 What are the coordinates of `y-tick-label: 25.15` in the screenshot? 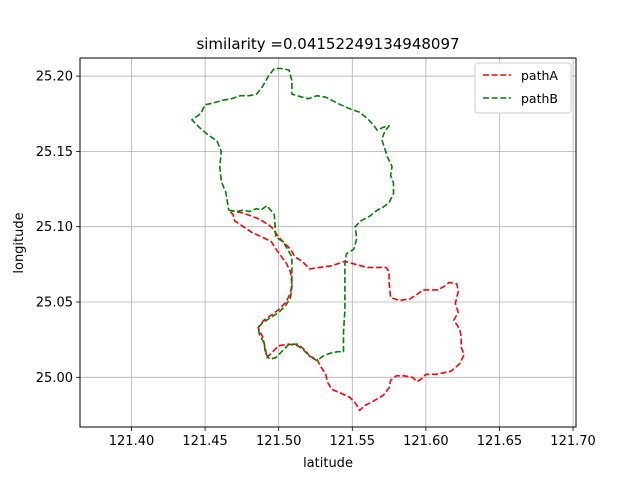 It's located at (54, 152).